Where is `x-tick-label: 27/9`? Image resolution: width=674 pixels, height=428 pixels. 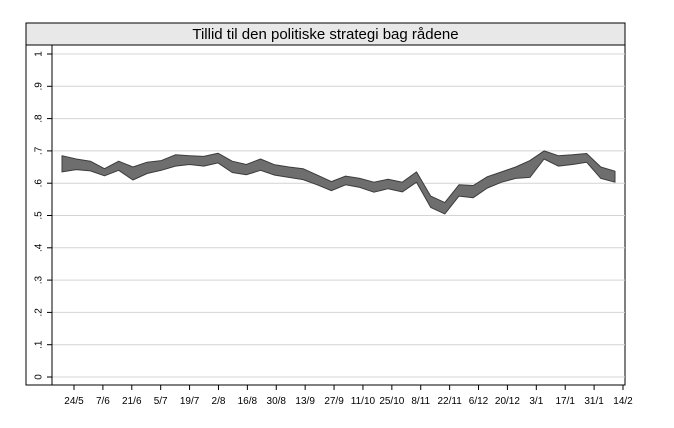 x-tick-label: 27/9 is located at coordinates (334, 401).